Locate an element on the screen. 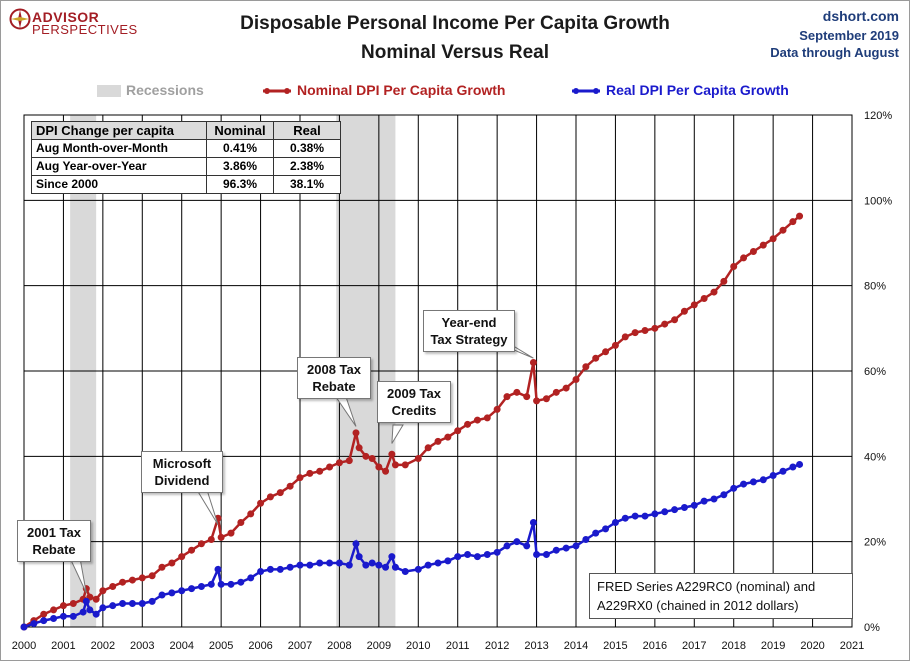  y-tick-label: 40% is located at coordinates (875, 457).